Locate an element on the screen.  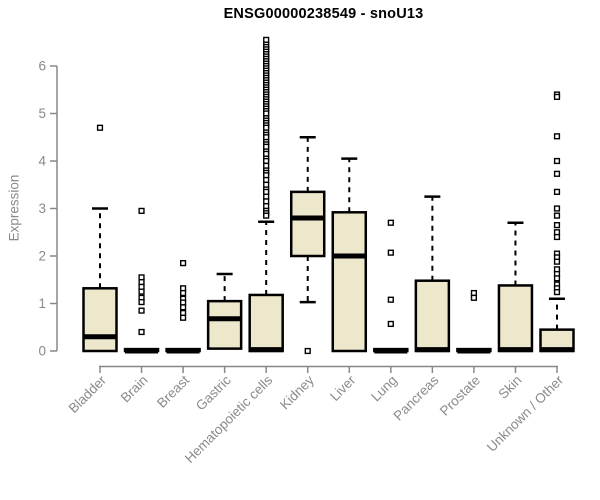
box-pancreas is located at coordinates (432, 316).